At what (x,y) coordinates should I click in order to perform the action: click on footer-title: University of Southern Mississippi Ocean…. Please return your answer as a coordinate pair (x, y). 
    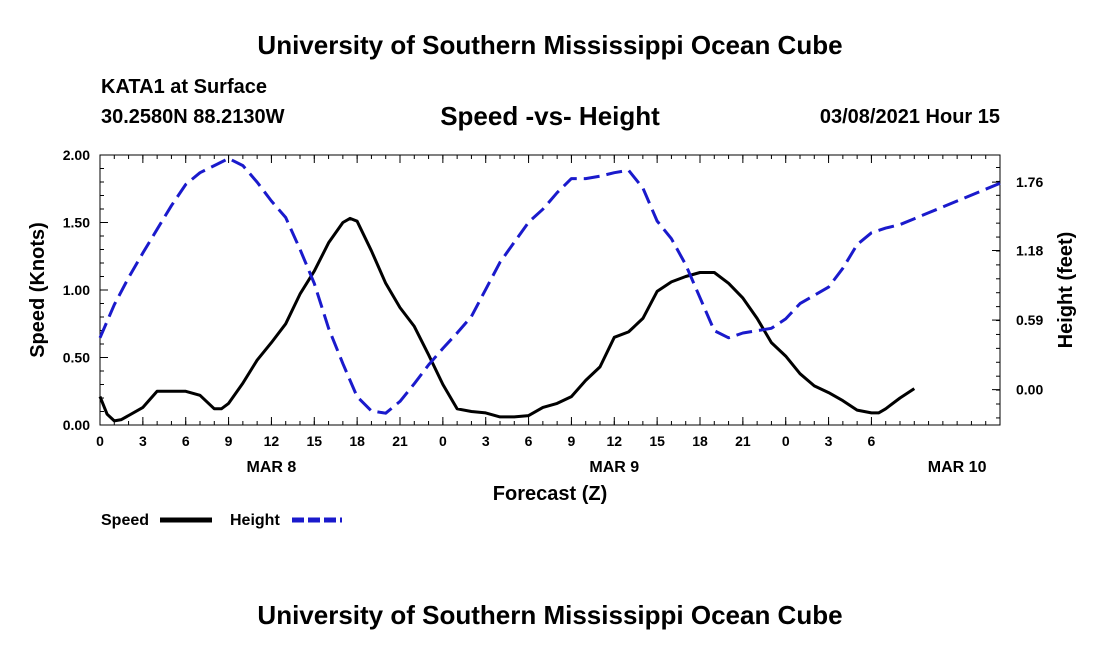
    Looking at the image, I should click on (550, 615).